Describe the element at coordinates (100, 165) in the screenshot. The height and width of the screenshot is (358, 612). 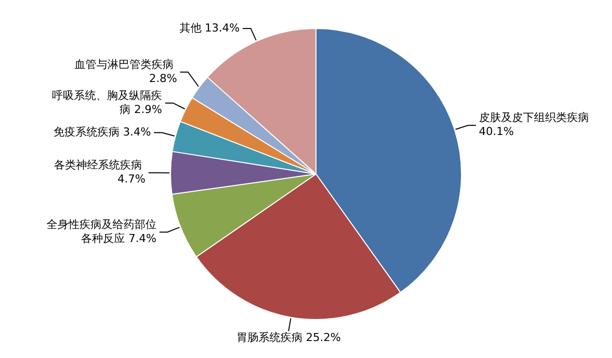
I see `slice-label: 各类神经系统疾病` at that location.